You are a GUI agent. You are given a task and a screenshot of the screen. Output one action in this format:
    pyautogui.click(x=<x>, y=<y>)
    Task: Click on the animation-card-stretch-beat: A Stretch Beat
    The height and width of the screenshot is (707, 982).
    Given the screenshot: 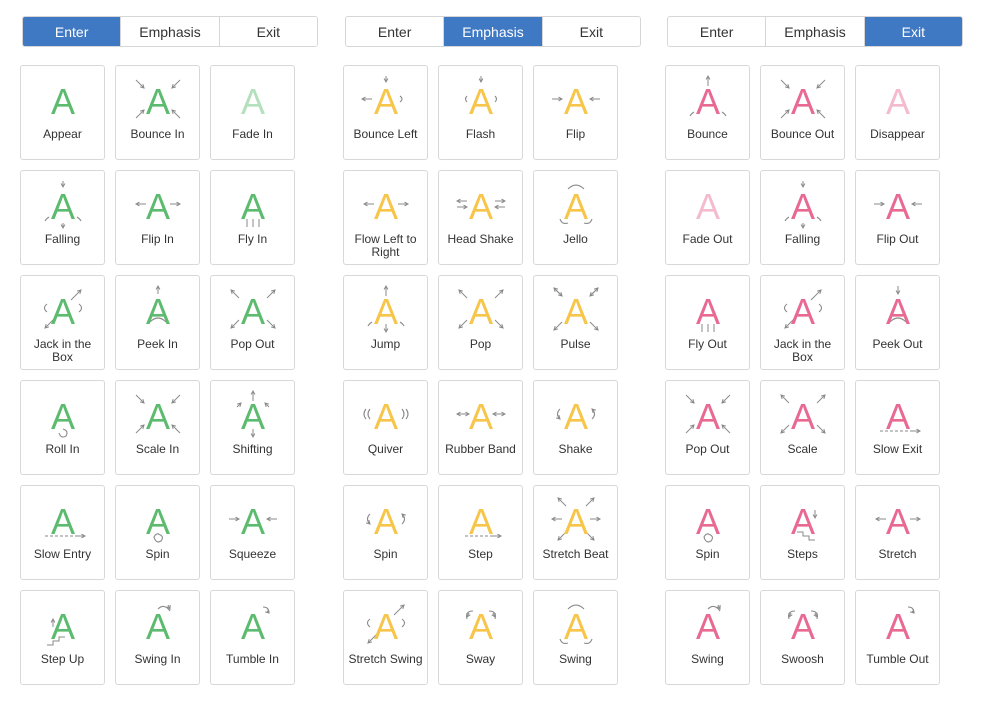 What is the action you would take?
    pyautogui.click(x=575, y=532)
    